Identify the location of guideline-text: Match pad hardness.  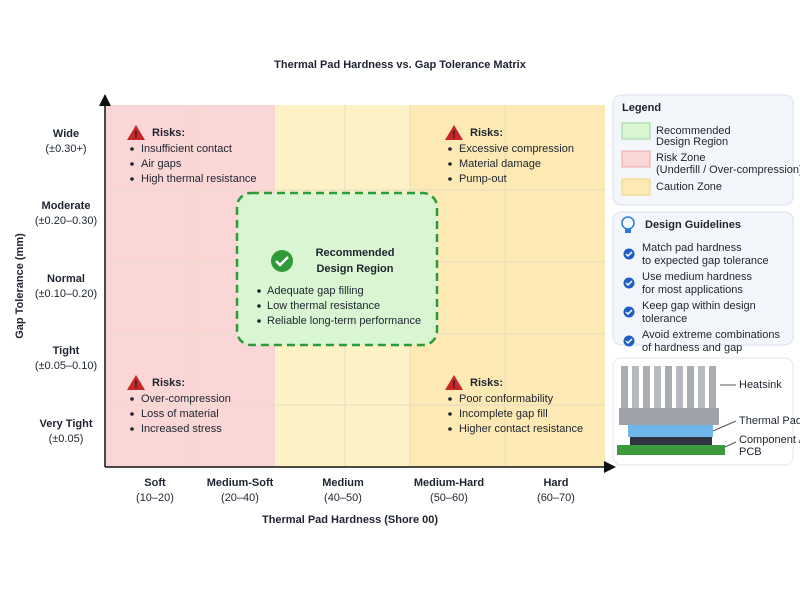
(692, 248).